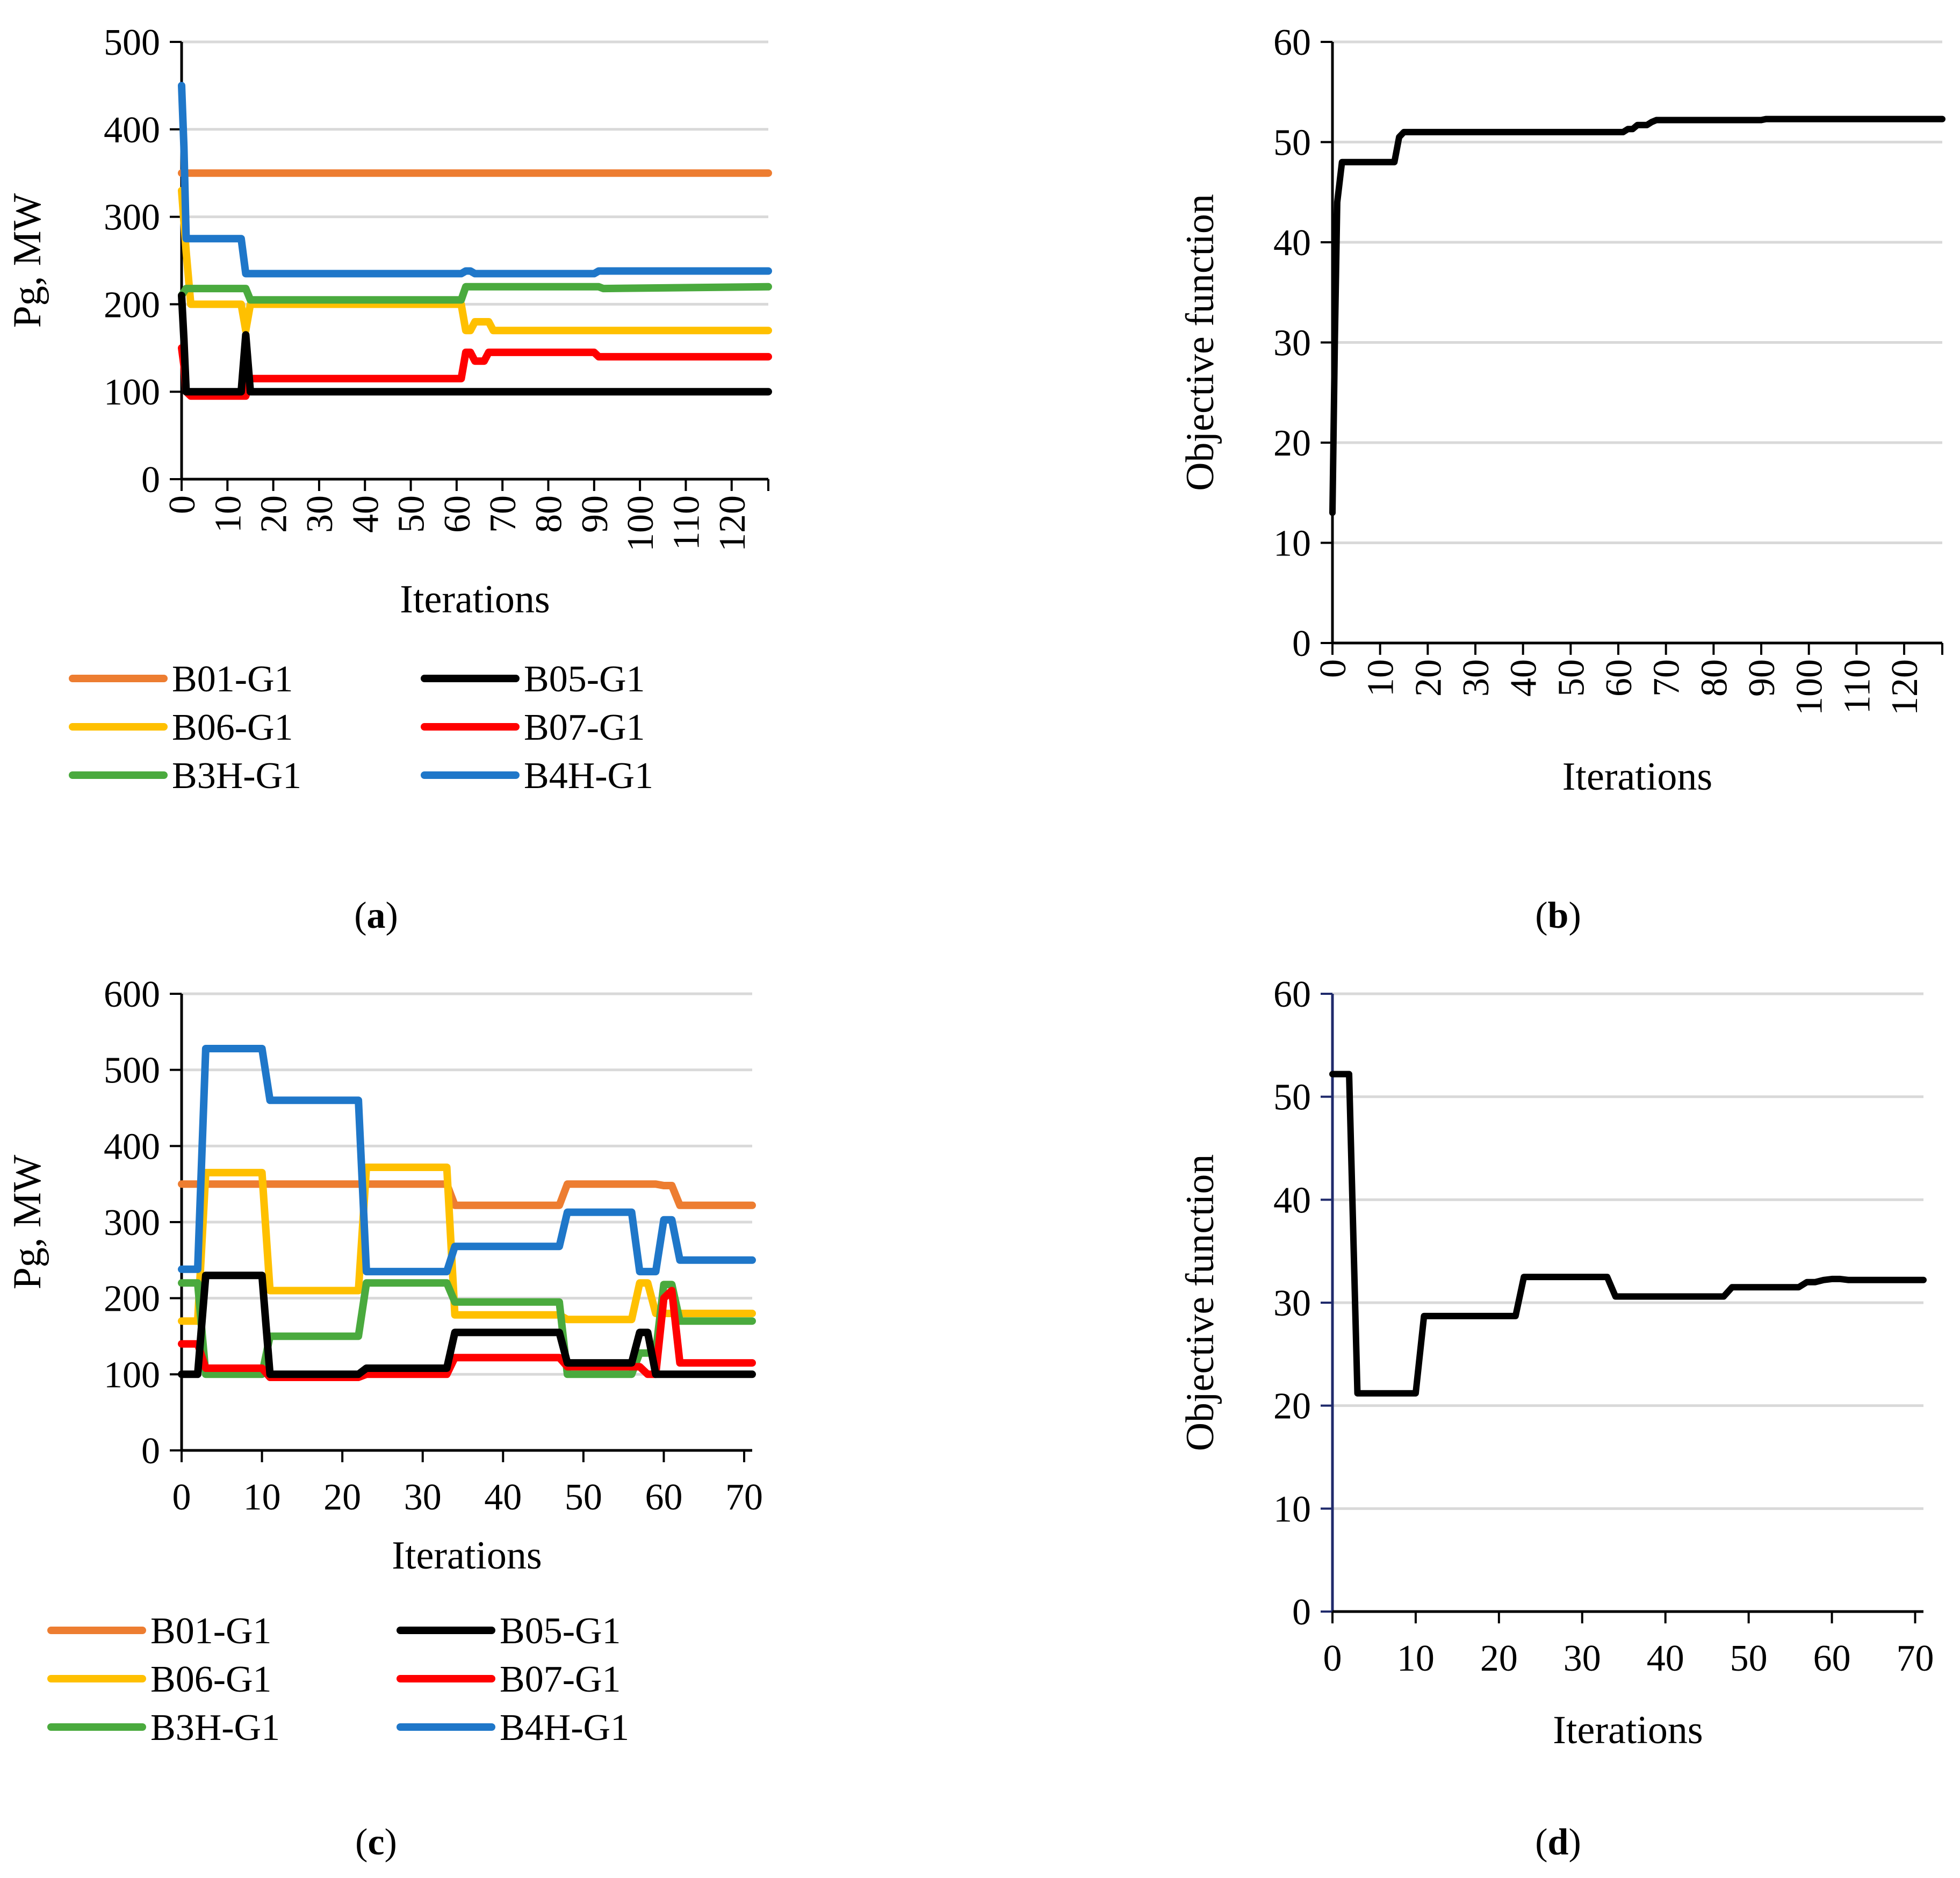  I want to click on caption-d-letter: d, so click(1558, 1842).